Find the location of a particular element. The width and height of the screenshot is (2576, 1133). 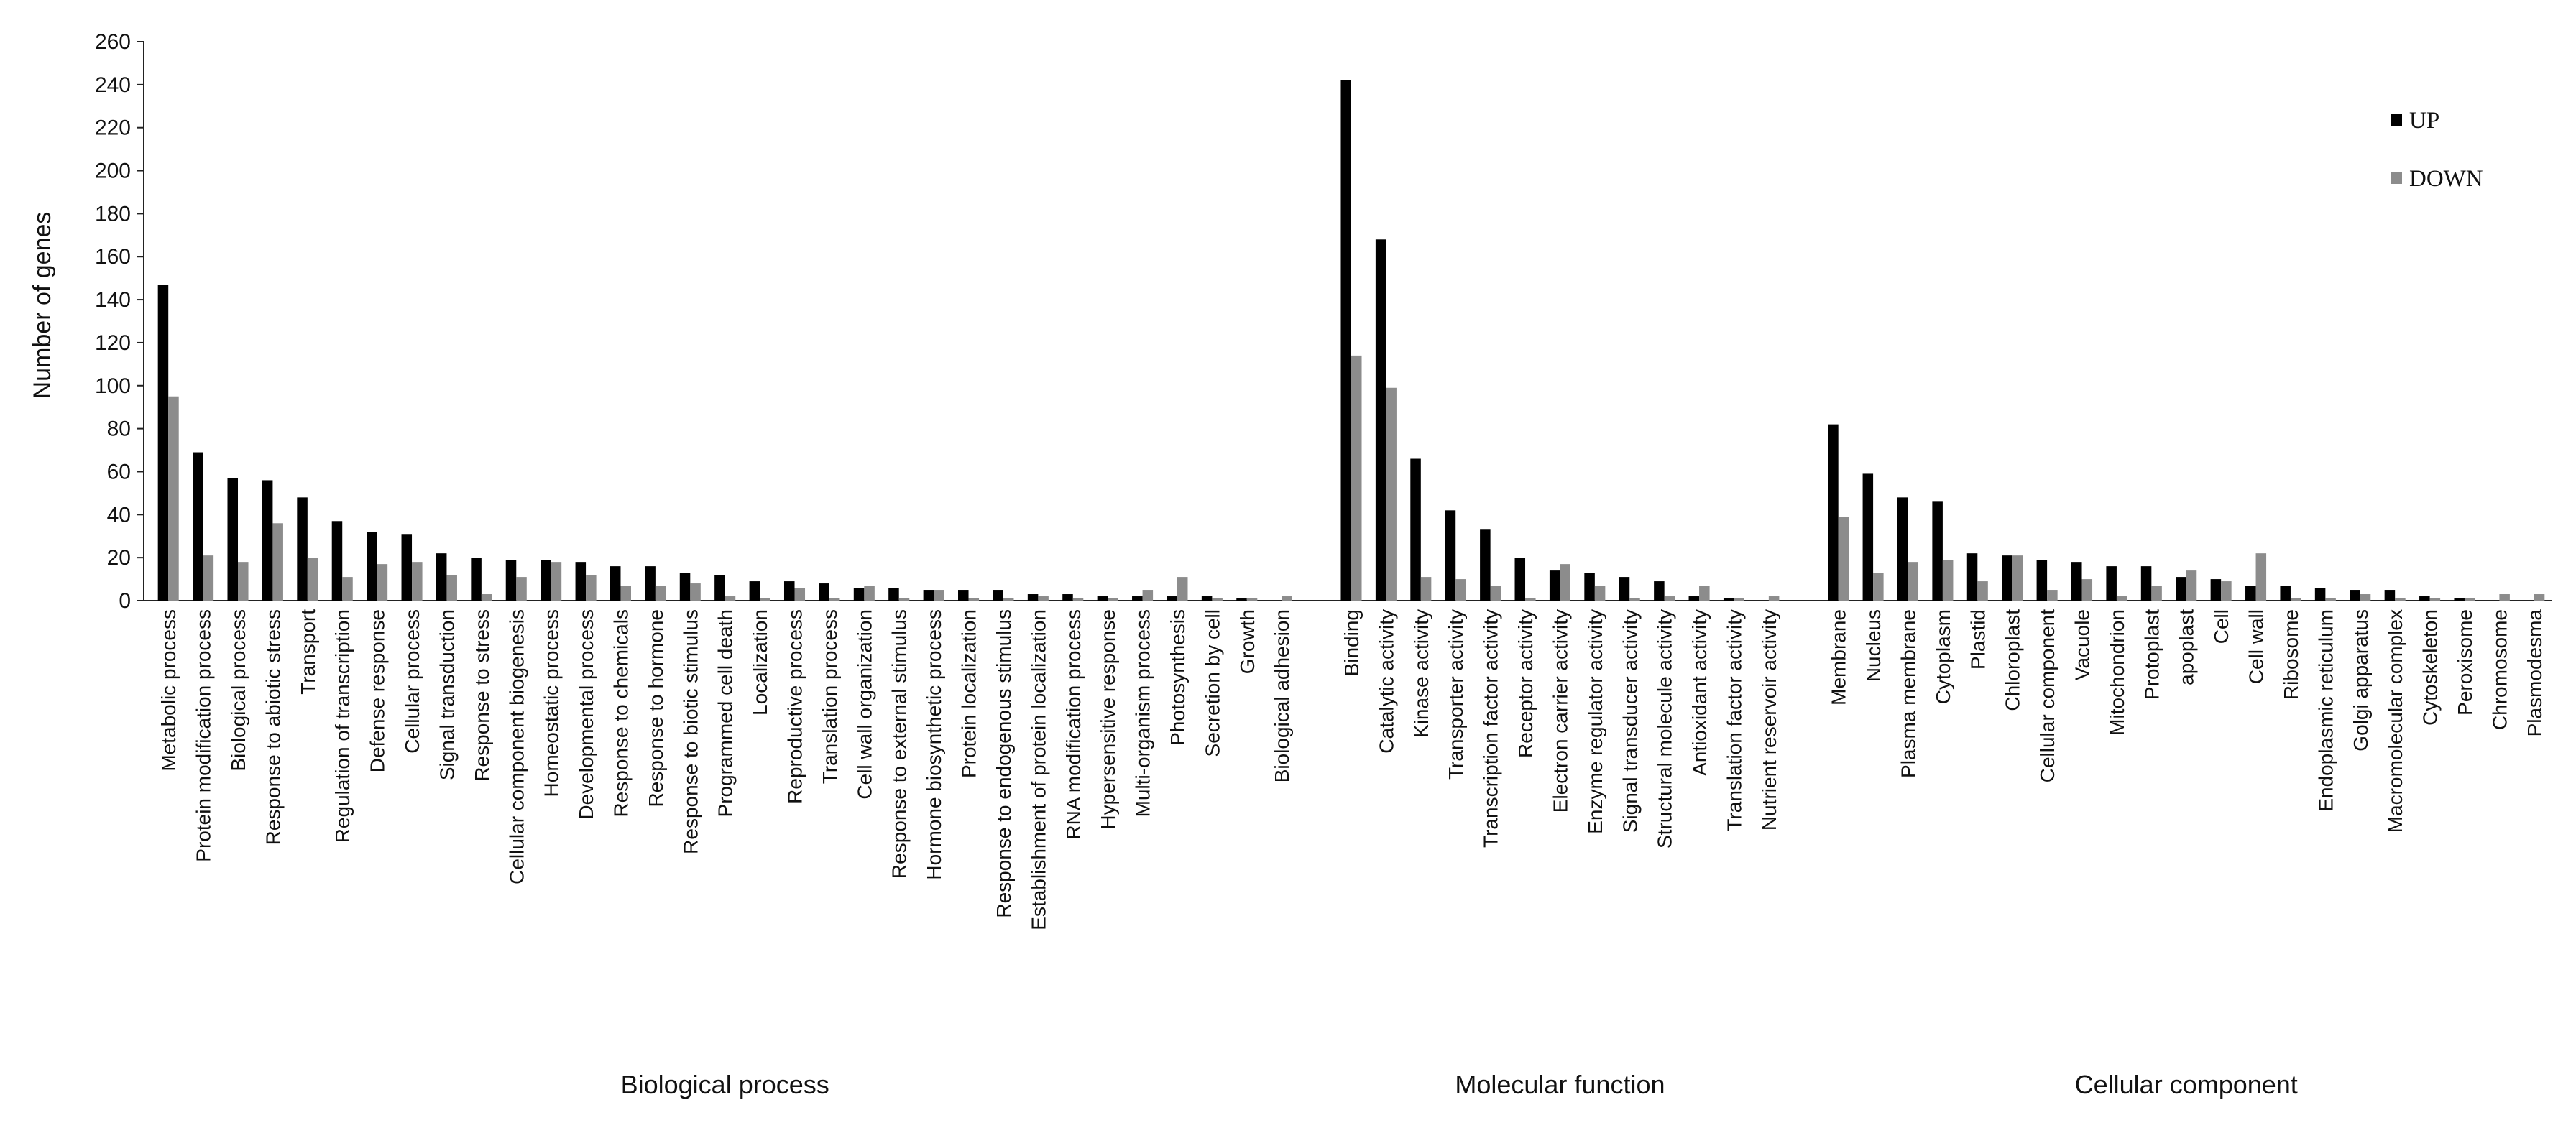

x-tick-label: Nucleus is located at coordinates (1873, 645).